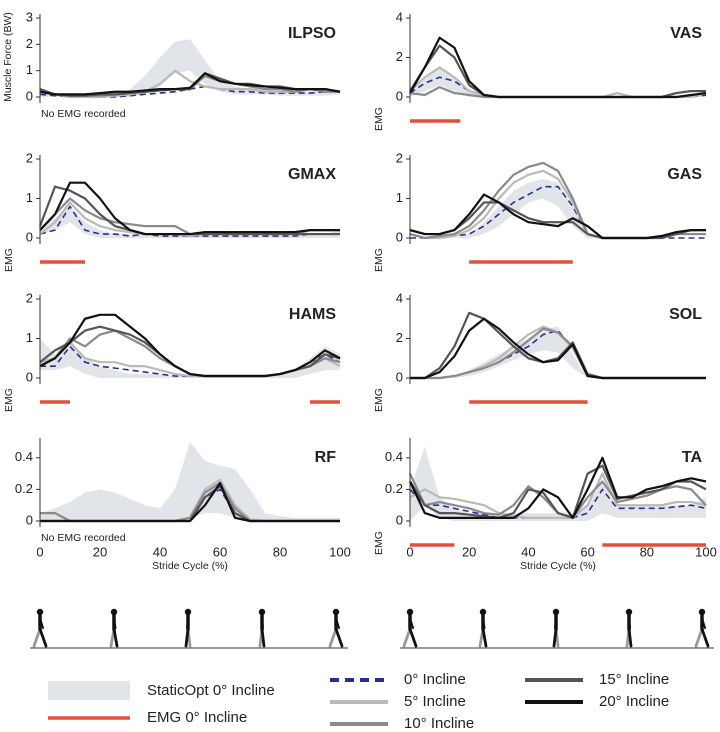  Describe the element at coordinates (684, 174) in the screenshot. I see `panel-title: GAS` at that location.